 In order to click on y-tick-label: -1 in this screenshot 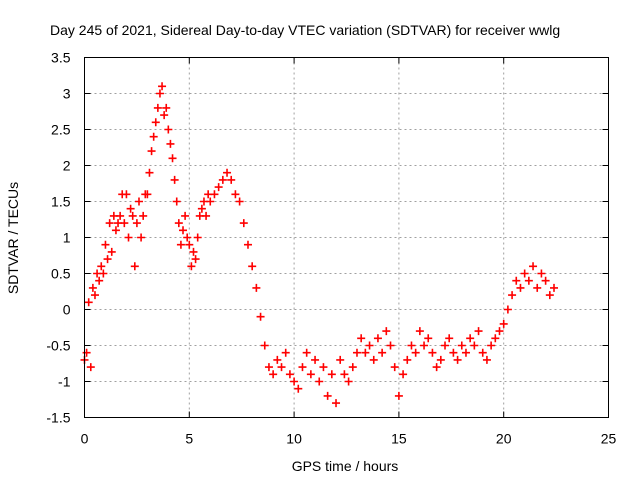, I will do `click(64, 382)`.